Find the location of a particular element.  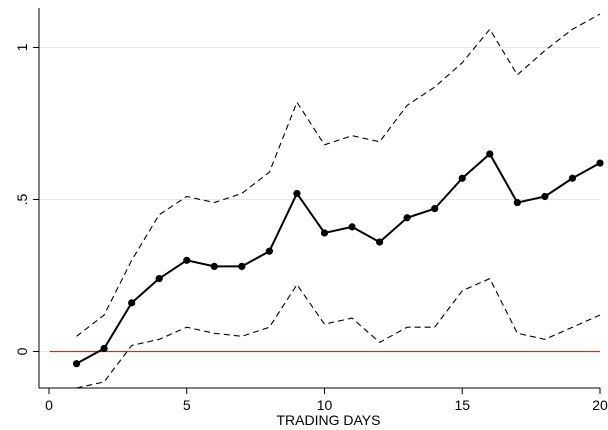

y-axis-ticks: 0.51 is located at coordinates (26, 199).